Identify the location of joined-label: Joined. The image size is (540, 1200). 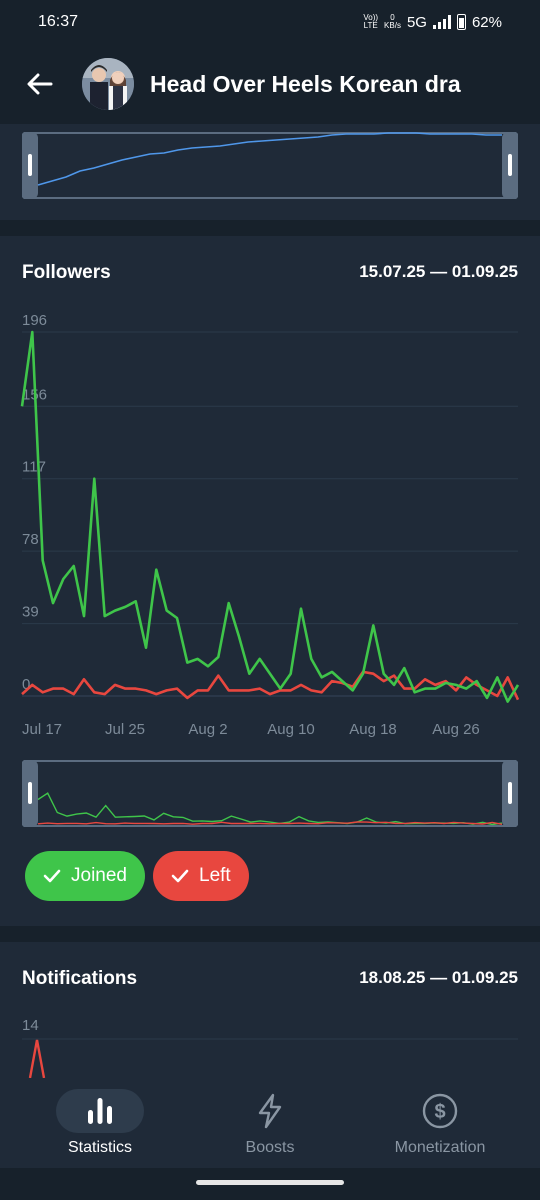
(99, 875).